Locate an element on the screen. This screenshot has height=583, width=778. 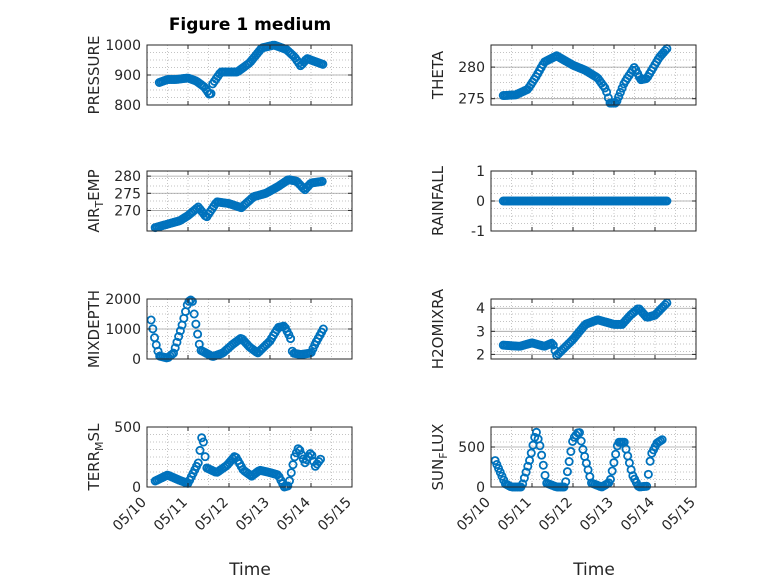
y-axis-label: MIXDEPTH is located at coordinates (94, 329).